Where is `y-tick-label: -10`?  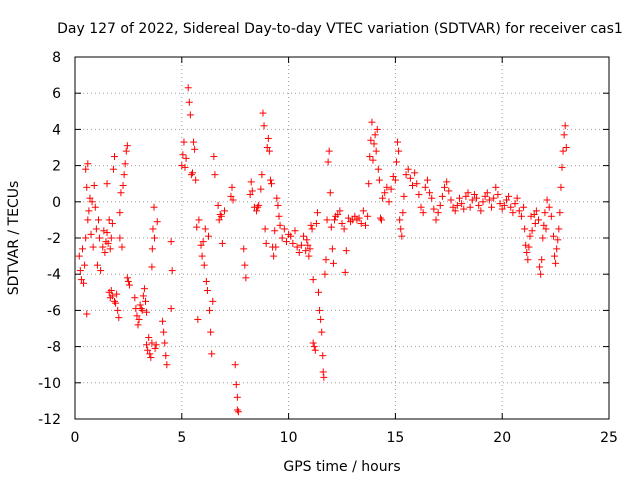 y-tick-label: -10 is located at coordinates (49, 384).